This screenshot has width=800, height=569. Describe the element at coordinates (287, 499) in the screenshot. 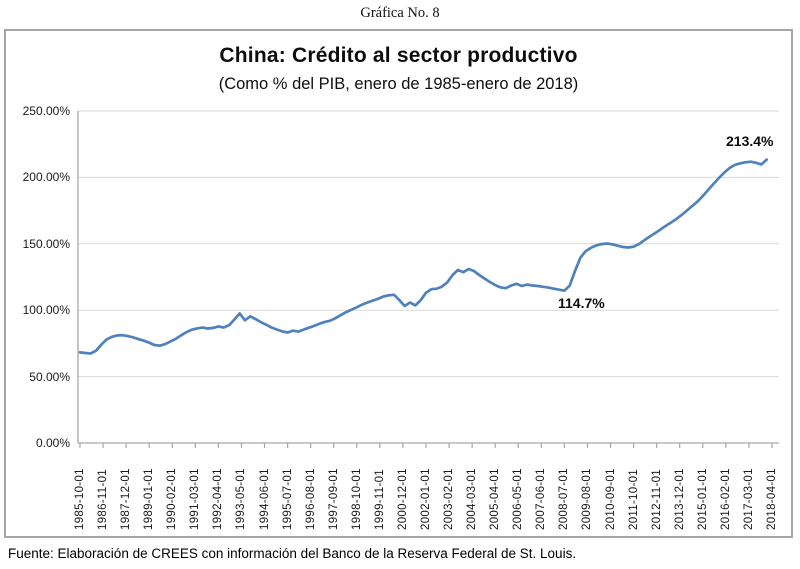

I see `x-tick-label: 1995-07-01` at that location.